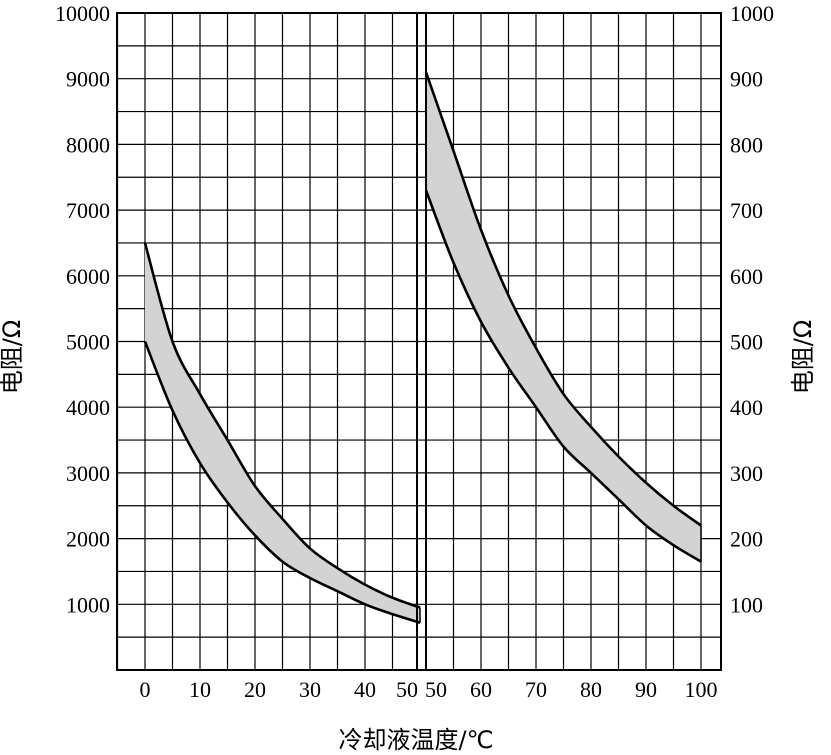 The width and height of the screenshot is (831, 755). I want to click on x-tick-label: 30, so click(310, 689).